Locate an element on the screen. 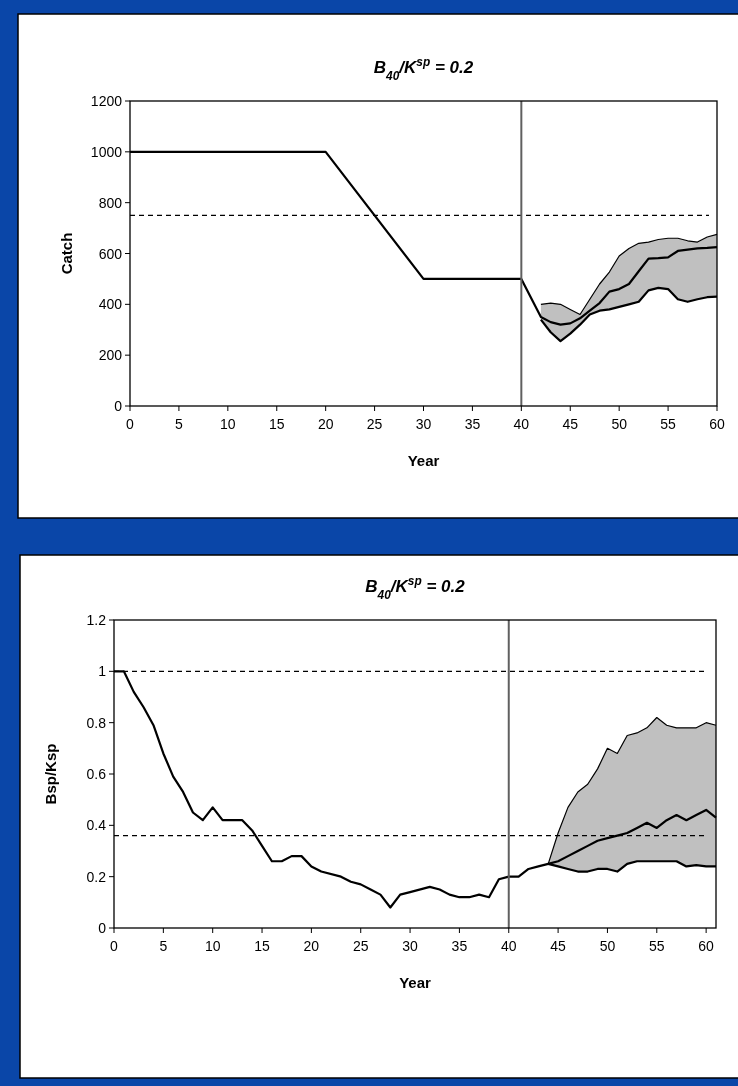 The width and height of the screenshot is (738, 1086). x-tick-label: 0 is located at coordinates (130, 424).